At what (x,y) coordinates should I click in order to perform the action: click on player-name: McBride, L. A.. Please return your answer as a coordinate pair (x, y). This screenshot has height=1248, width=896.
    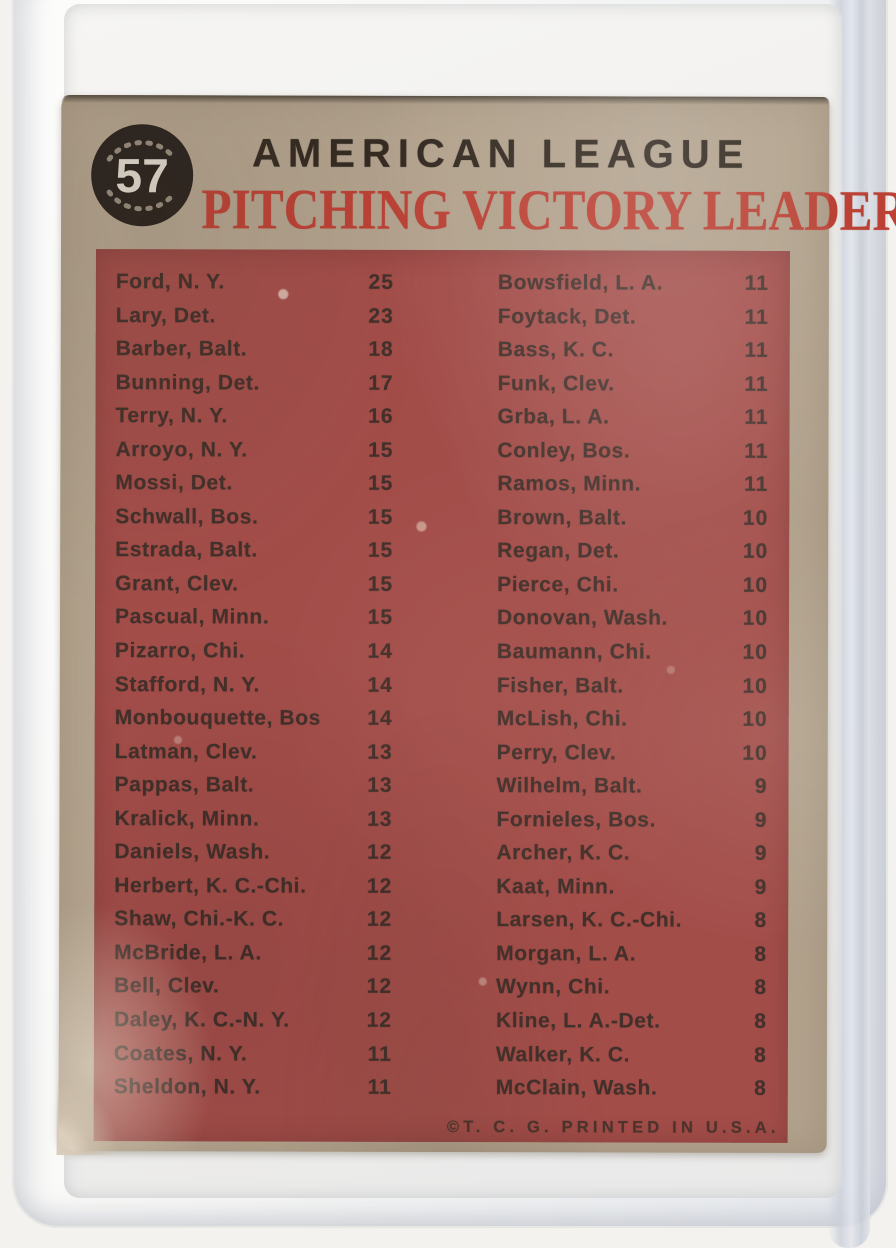
    Looking at the image, I should click on (188, 953).